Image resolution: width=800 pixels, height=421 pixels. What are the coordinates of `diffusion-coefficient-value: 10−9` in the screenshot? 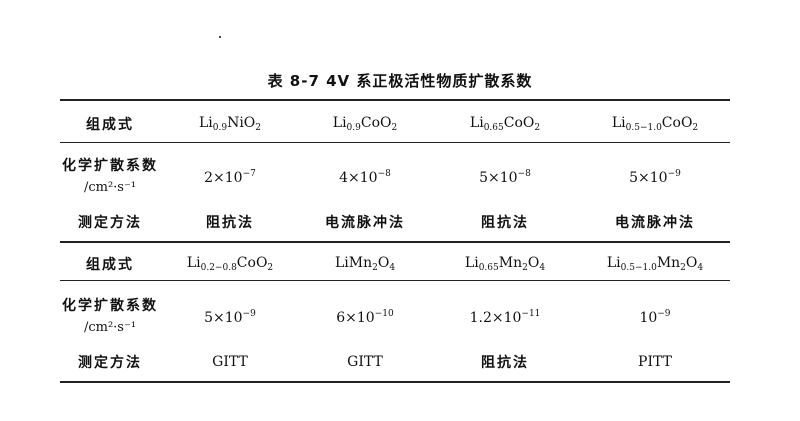 It's located at (655, 317).